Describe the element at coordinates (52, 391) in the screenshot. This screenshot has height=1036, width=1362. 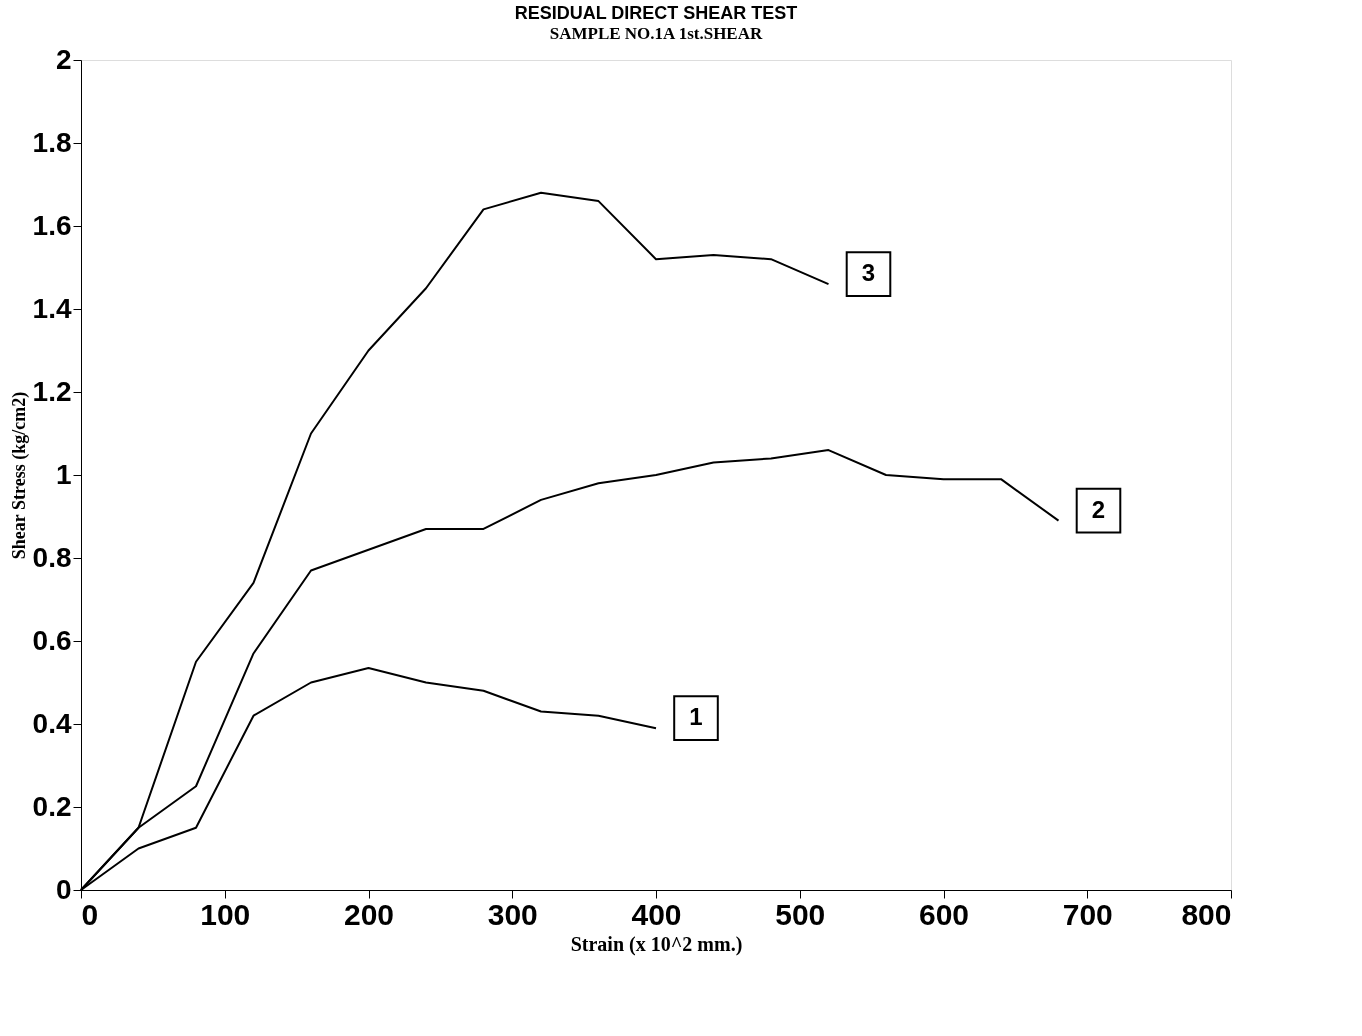
I see `y-tick-label: 1.2` at that location.